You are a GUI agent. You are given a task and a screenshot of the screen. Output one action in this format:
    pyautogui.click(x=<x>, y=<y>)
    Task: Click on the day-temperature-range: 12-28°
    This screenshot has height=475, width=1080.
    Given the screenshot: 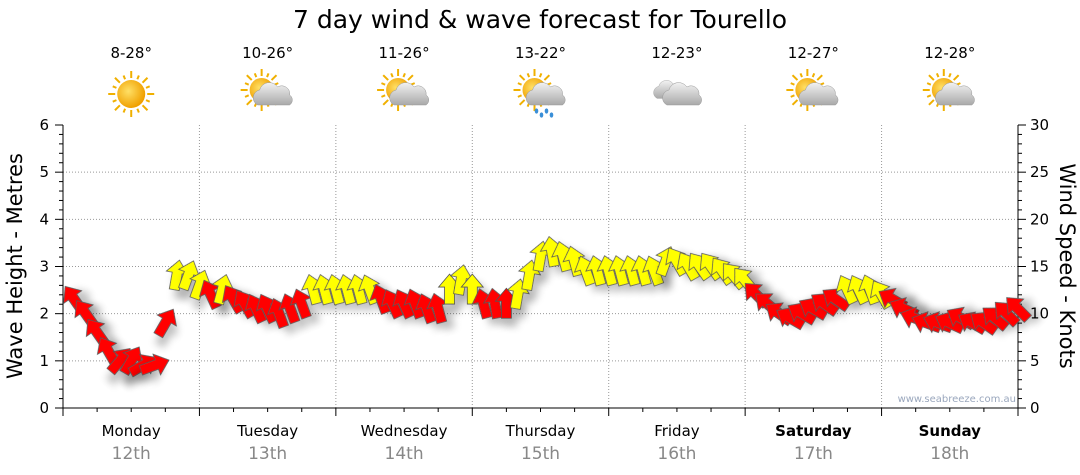 What is the action you would take?
    pyautogui.click(x=949, y=53)
    